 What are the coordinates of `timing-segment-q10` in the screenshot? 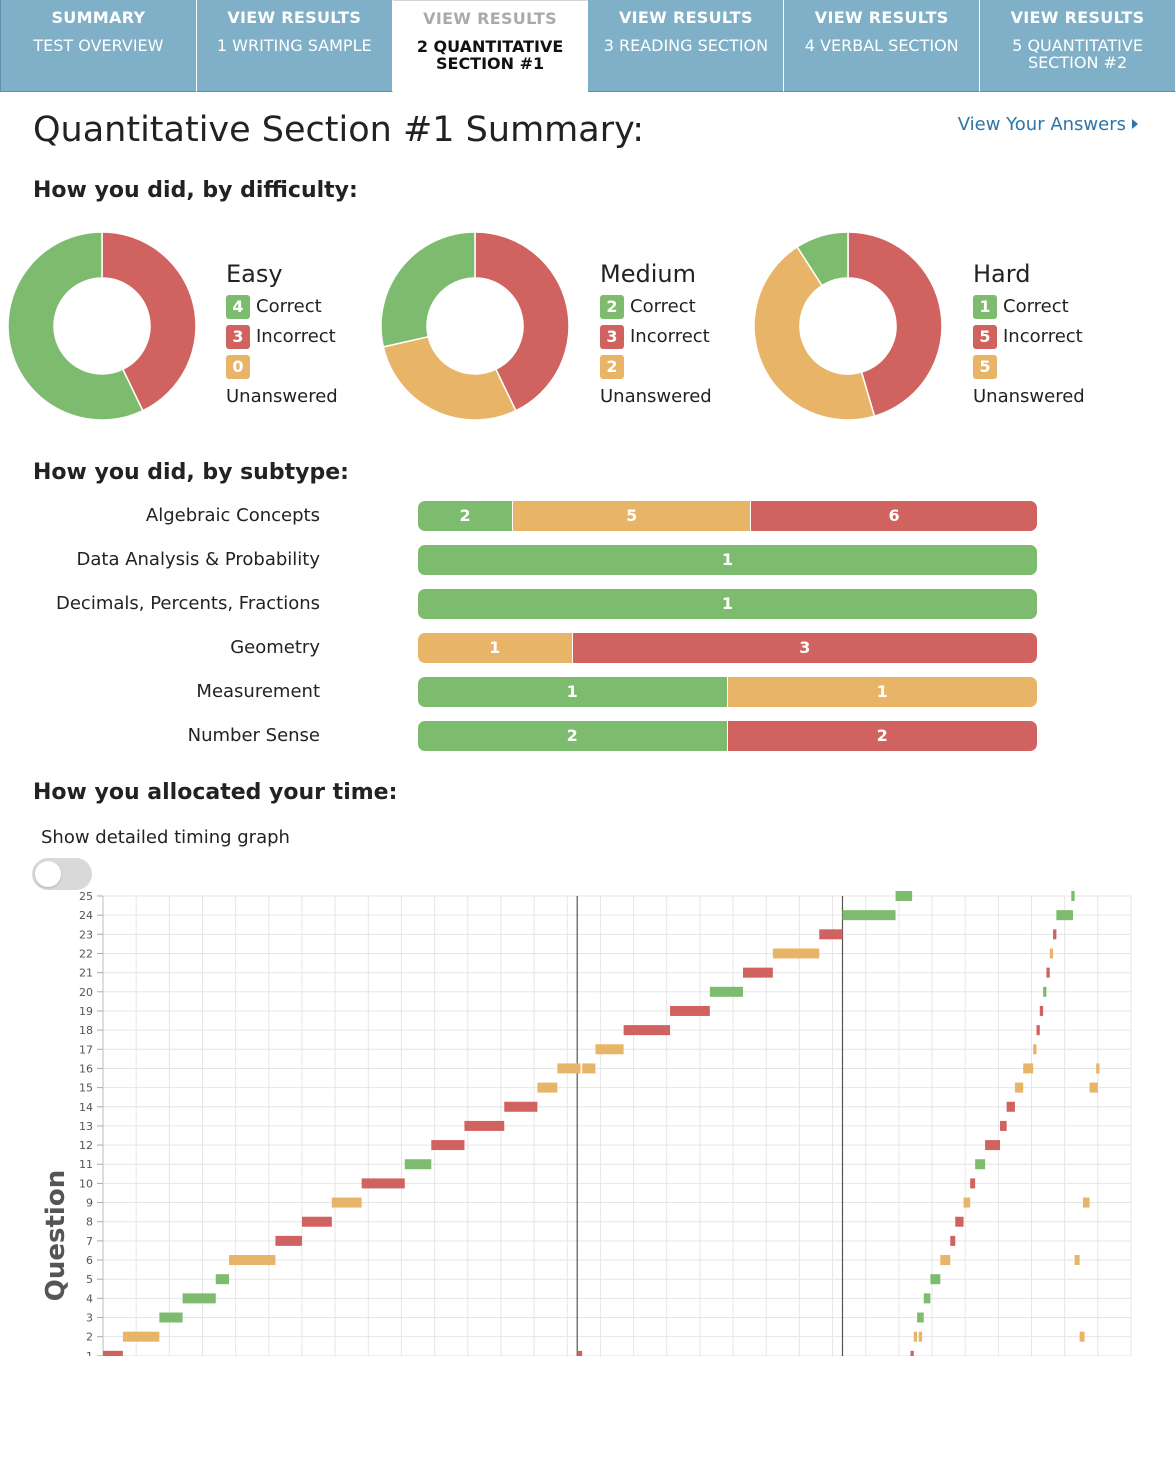 It's located at (383, 1183).